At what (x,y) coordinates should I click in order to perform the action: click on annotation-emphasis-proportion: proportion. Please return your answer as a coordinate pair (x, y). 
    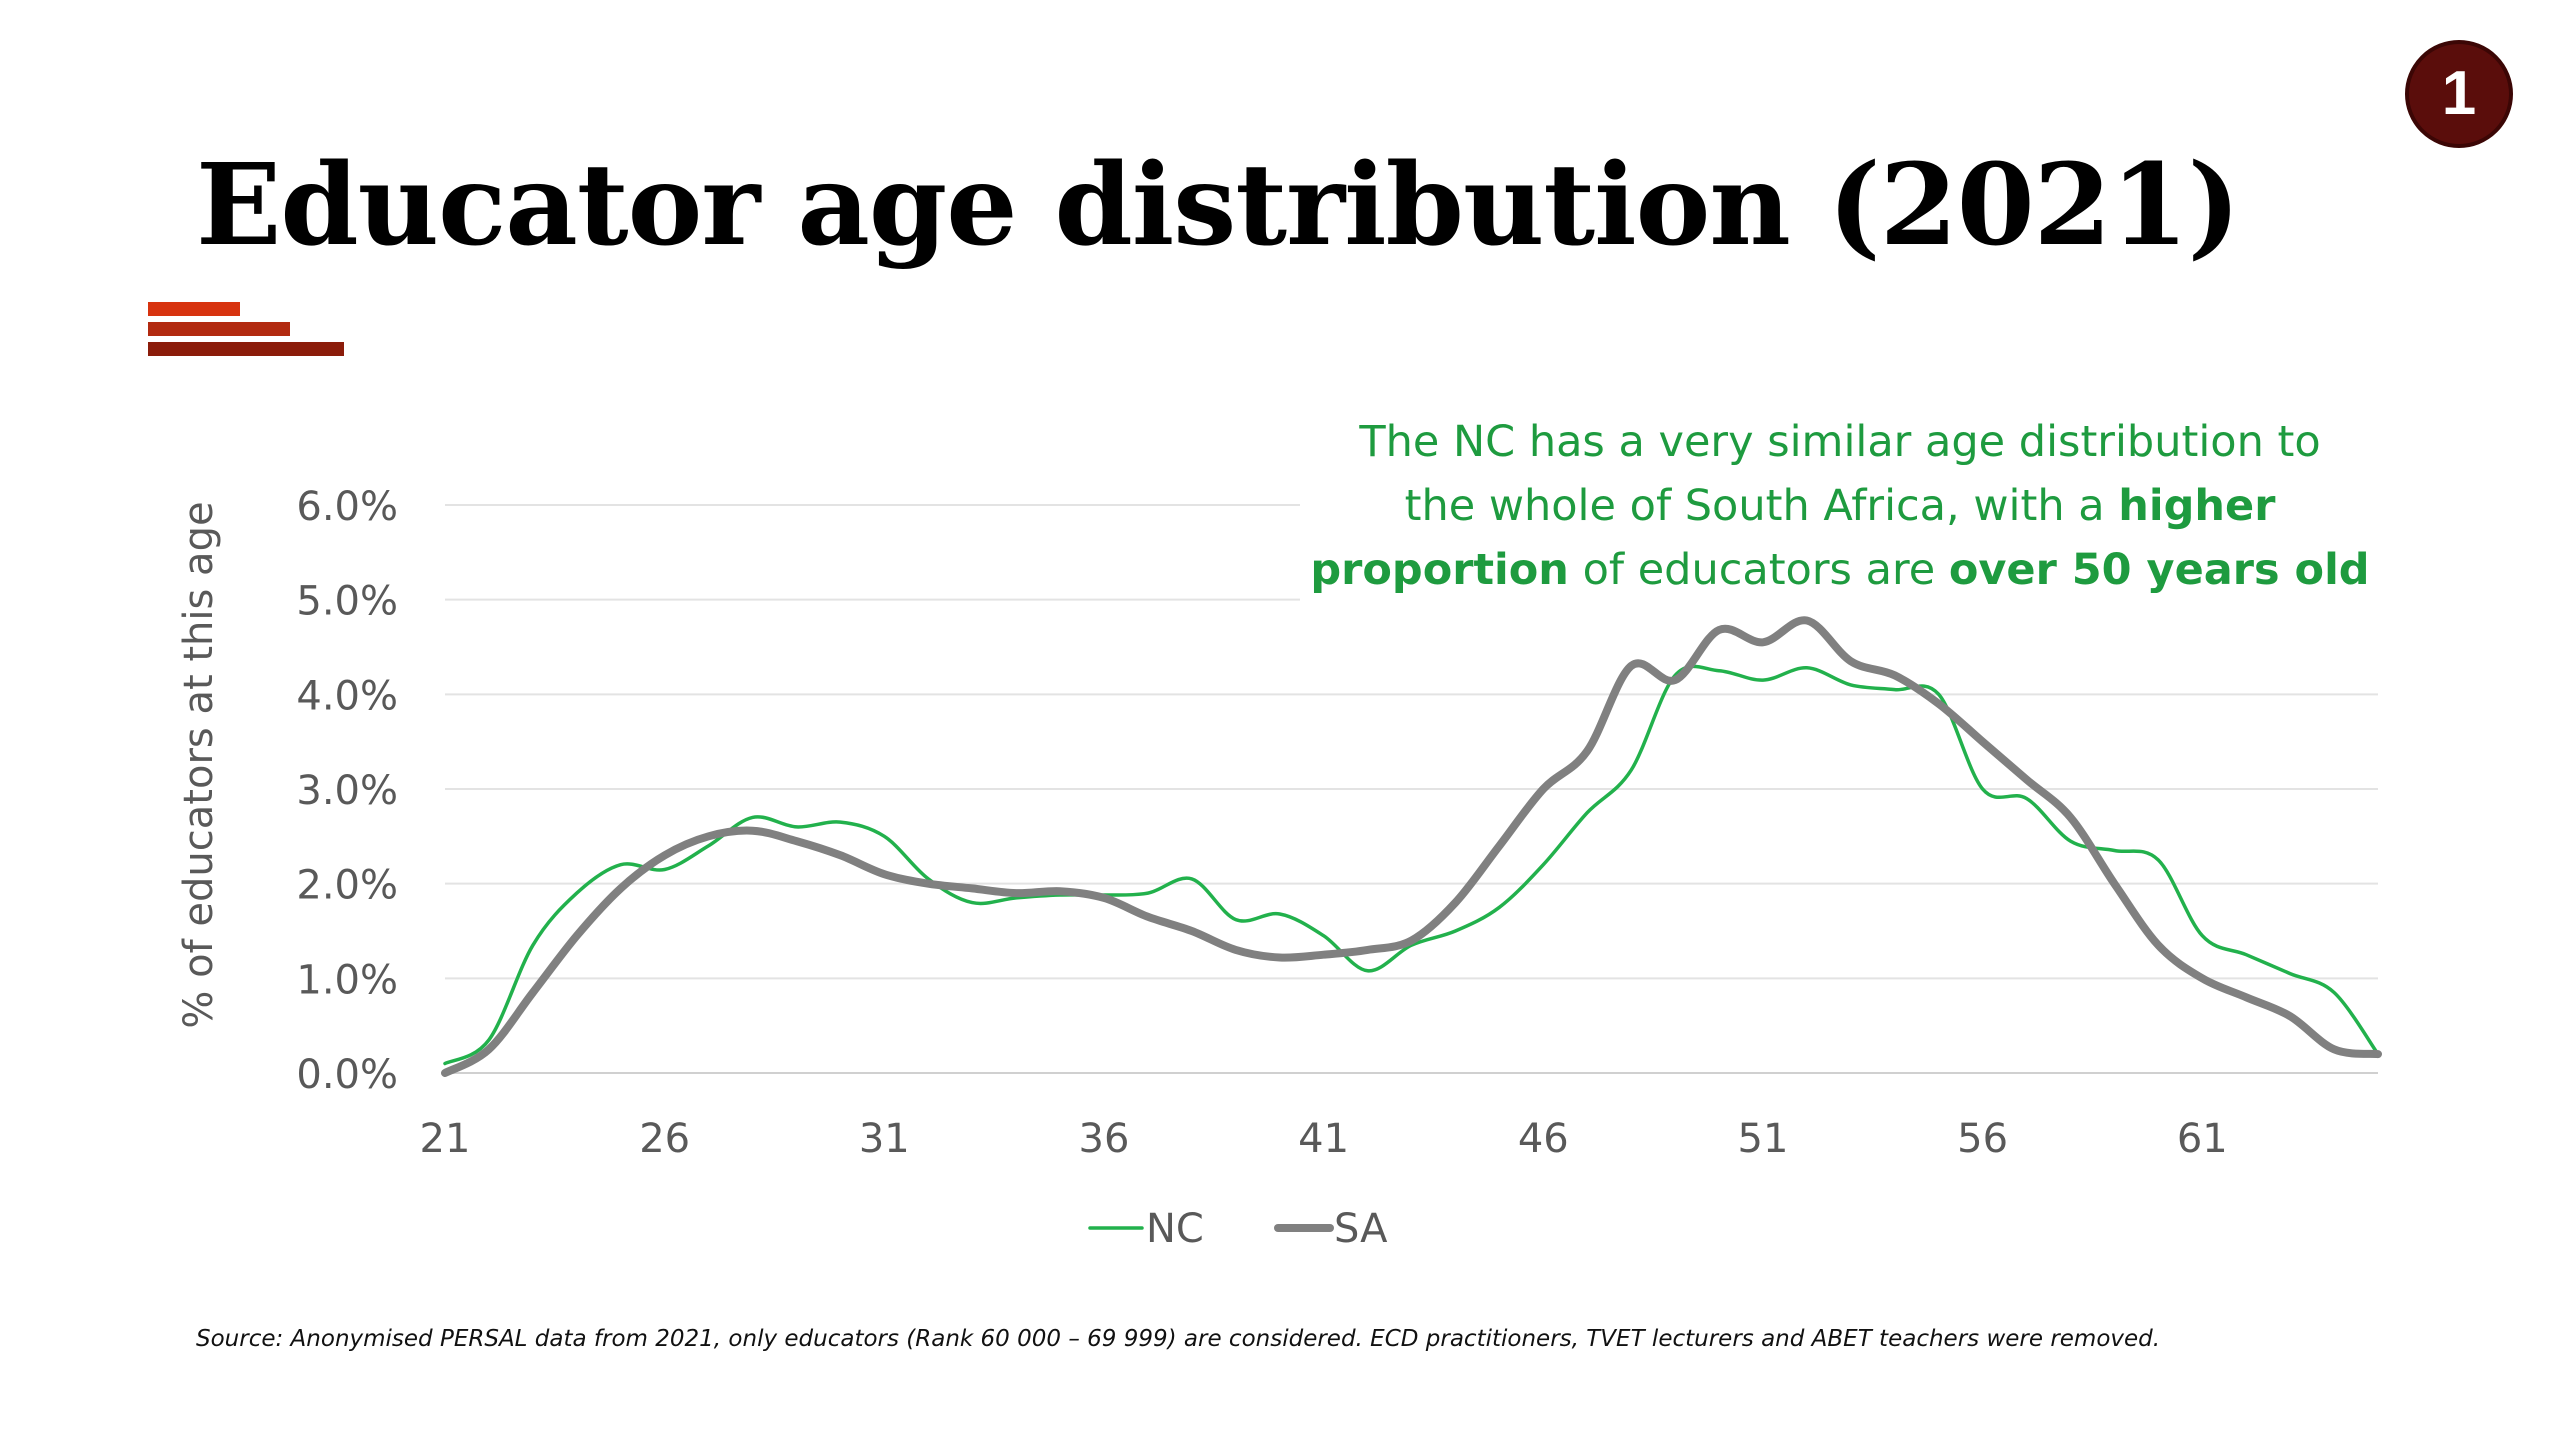
    Looking at the image, I should click on (1439, 570).